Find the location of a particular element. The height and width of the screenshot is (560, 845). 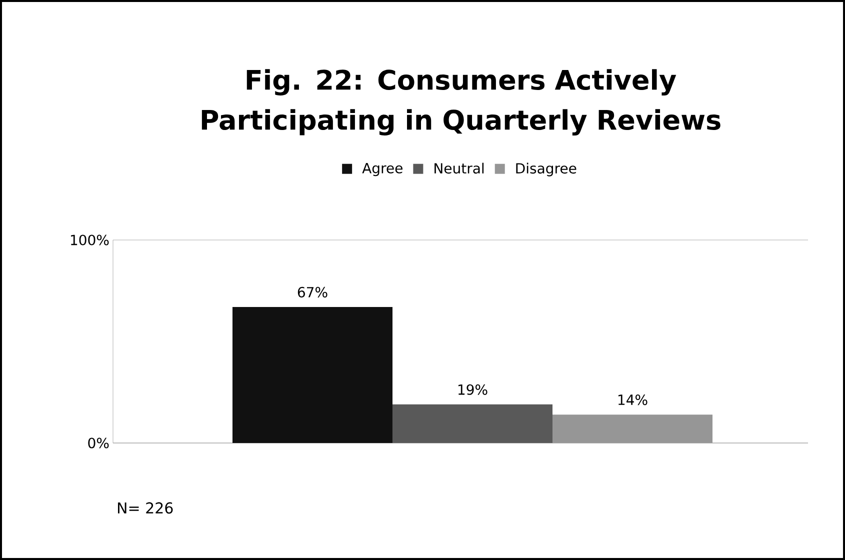

legend-label: Disagree is located at coordinates (546, 169).